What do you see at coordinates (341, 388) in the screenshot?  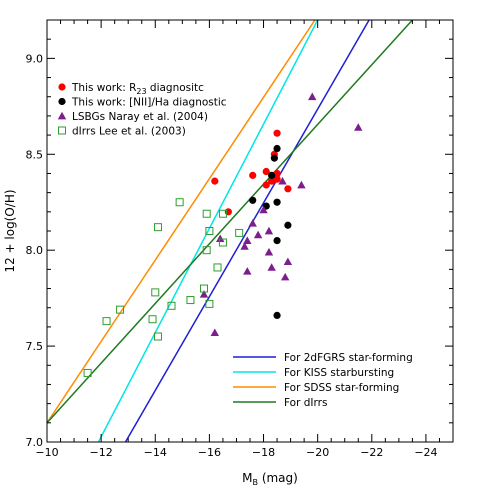 I see `legend-label-line-2: For SDSS star-forming` at bounding box center [341, 388].